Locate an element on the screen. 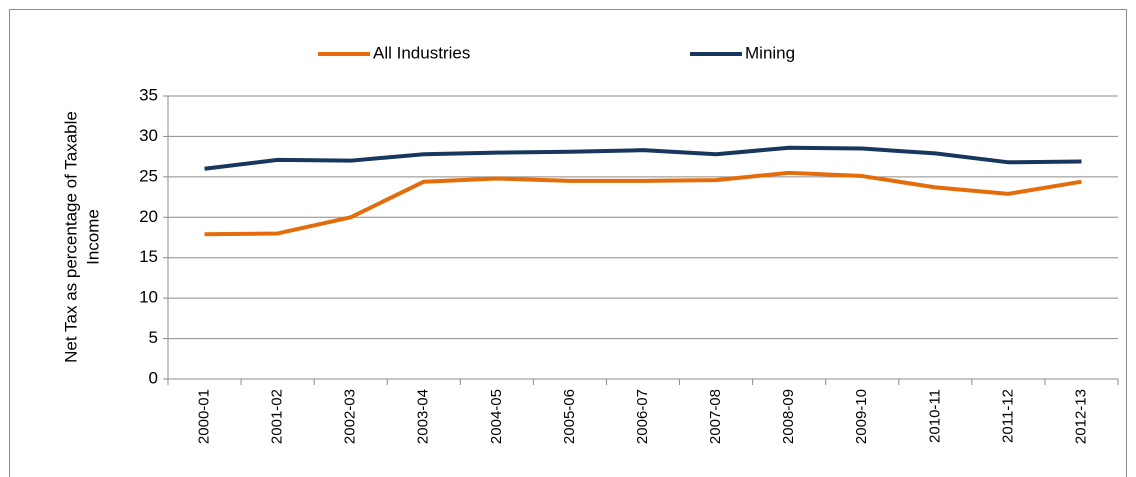 The width and height of the screenshot is (1136, 477). legend-label: All Industries is located at coordinates (421, 52).